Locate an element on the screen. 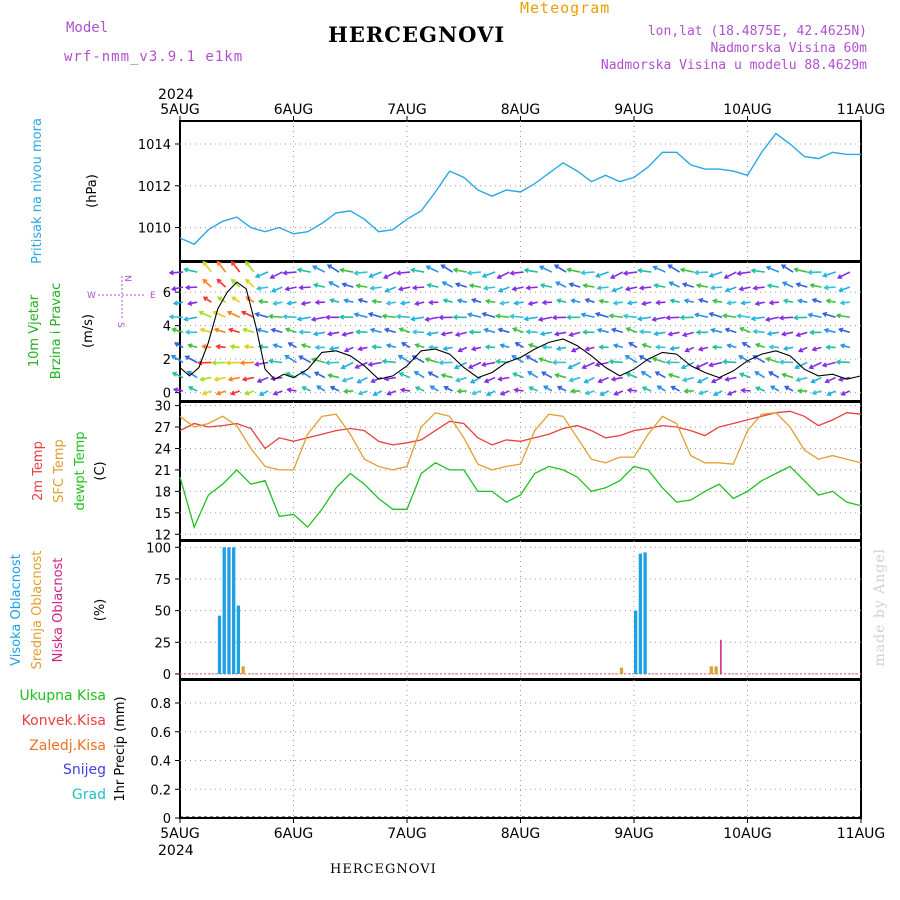 The image size is (900, 900). y-tick-label: 0 is located at coordinates (167, 819).